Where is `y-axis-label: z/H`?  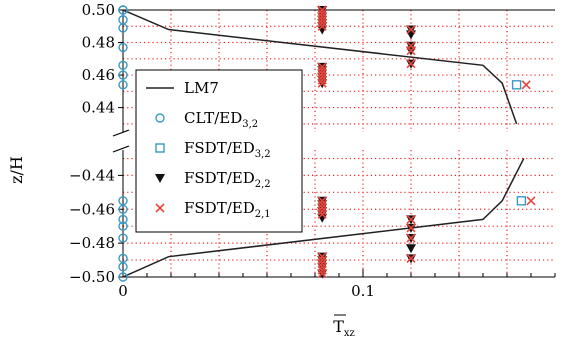 y-axis-label: z/H is located at coordinates (16, 170).